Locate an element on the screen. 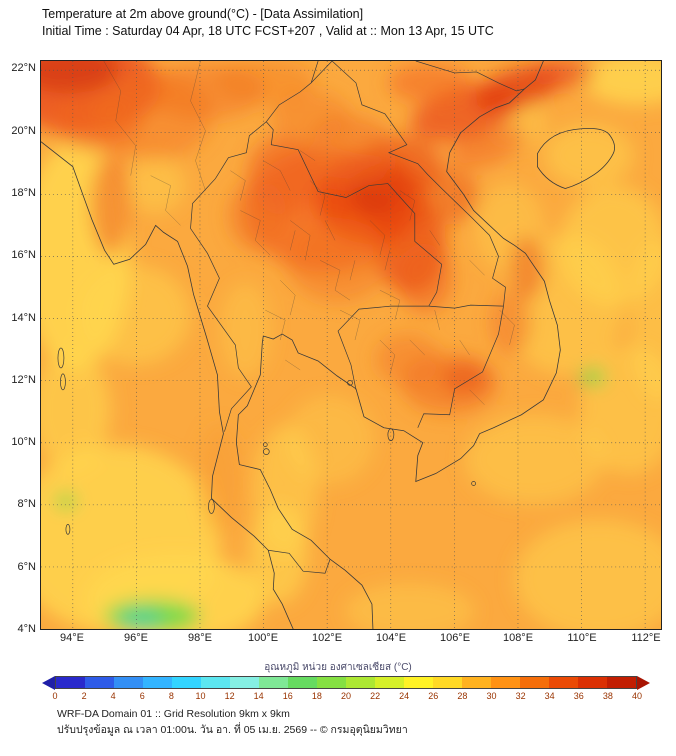 This screenshot has height=756, width=676. lon-label: 96°E is located at coordinates (136, 638).